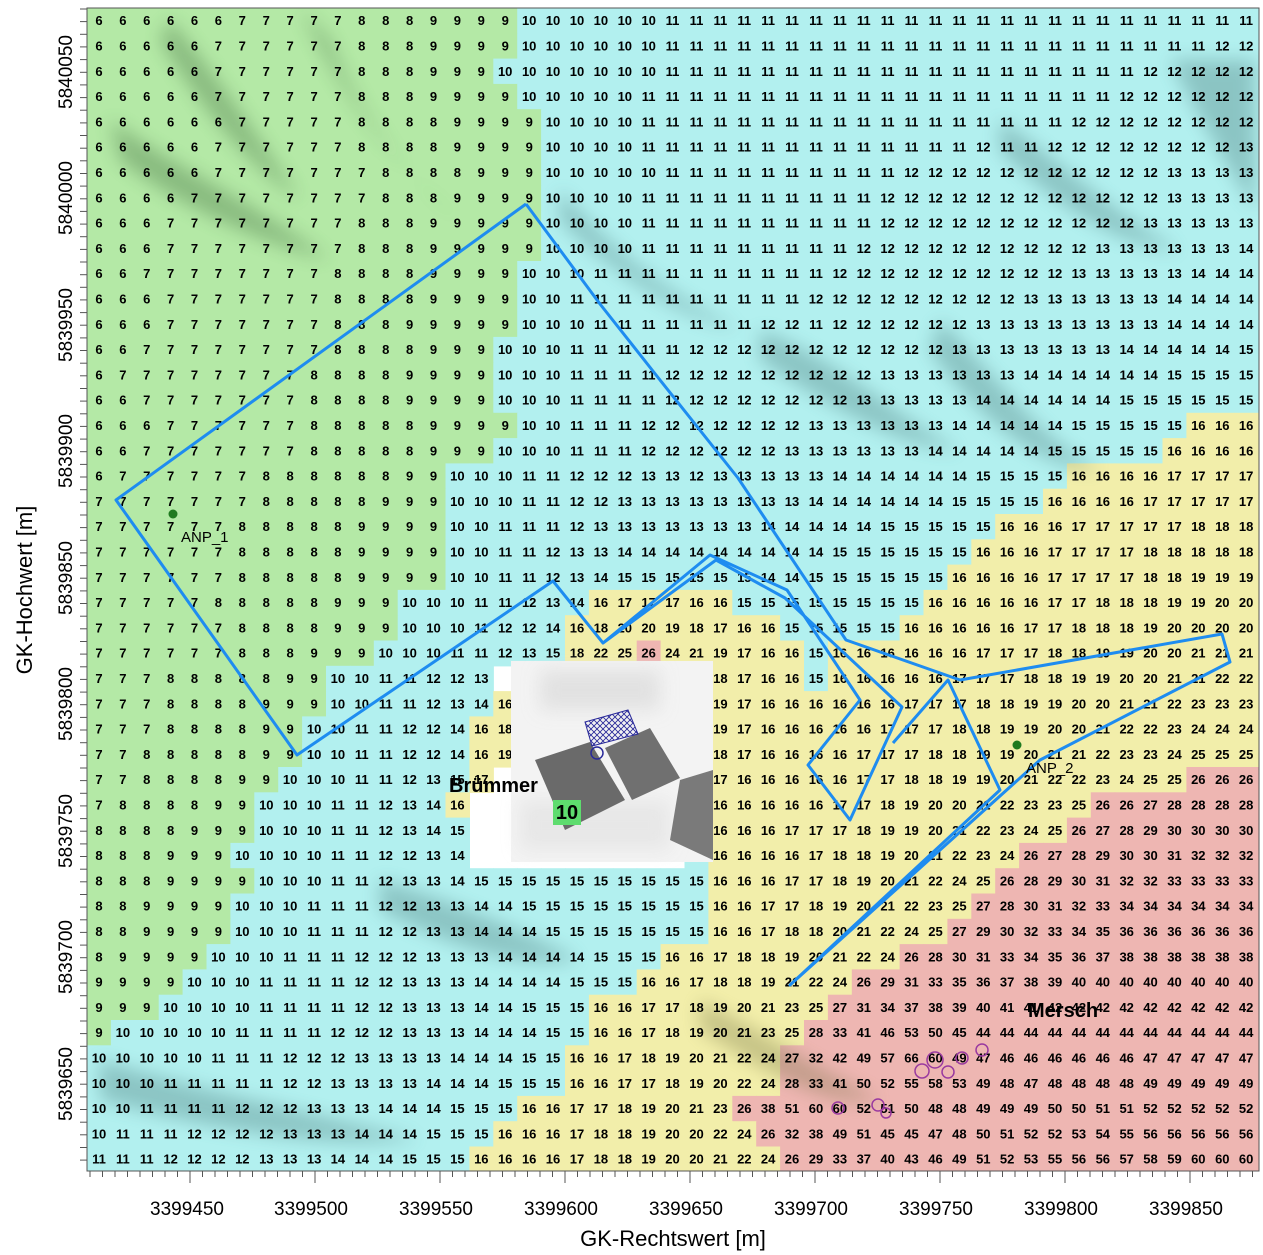 The width and height of the screenshot is (1263, 1255). What do you see at coordinates (1198, 653) in the screenshot?
I see `grid-cell-value: 21` at bounding box center [1198, 653].